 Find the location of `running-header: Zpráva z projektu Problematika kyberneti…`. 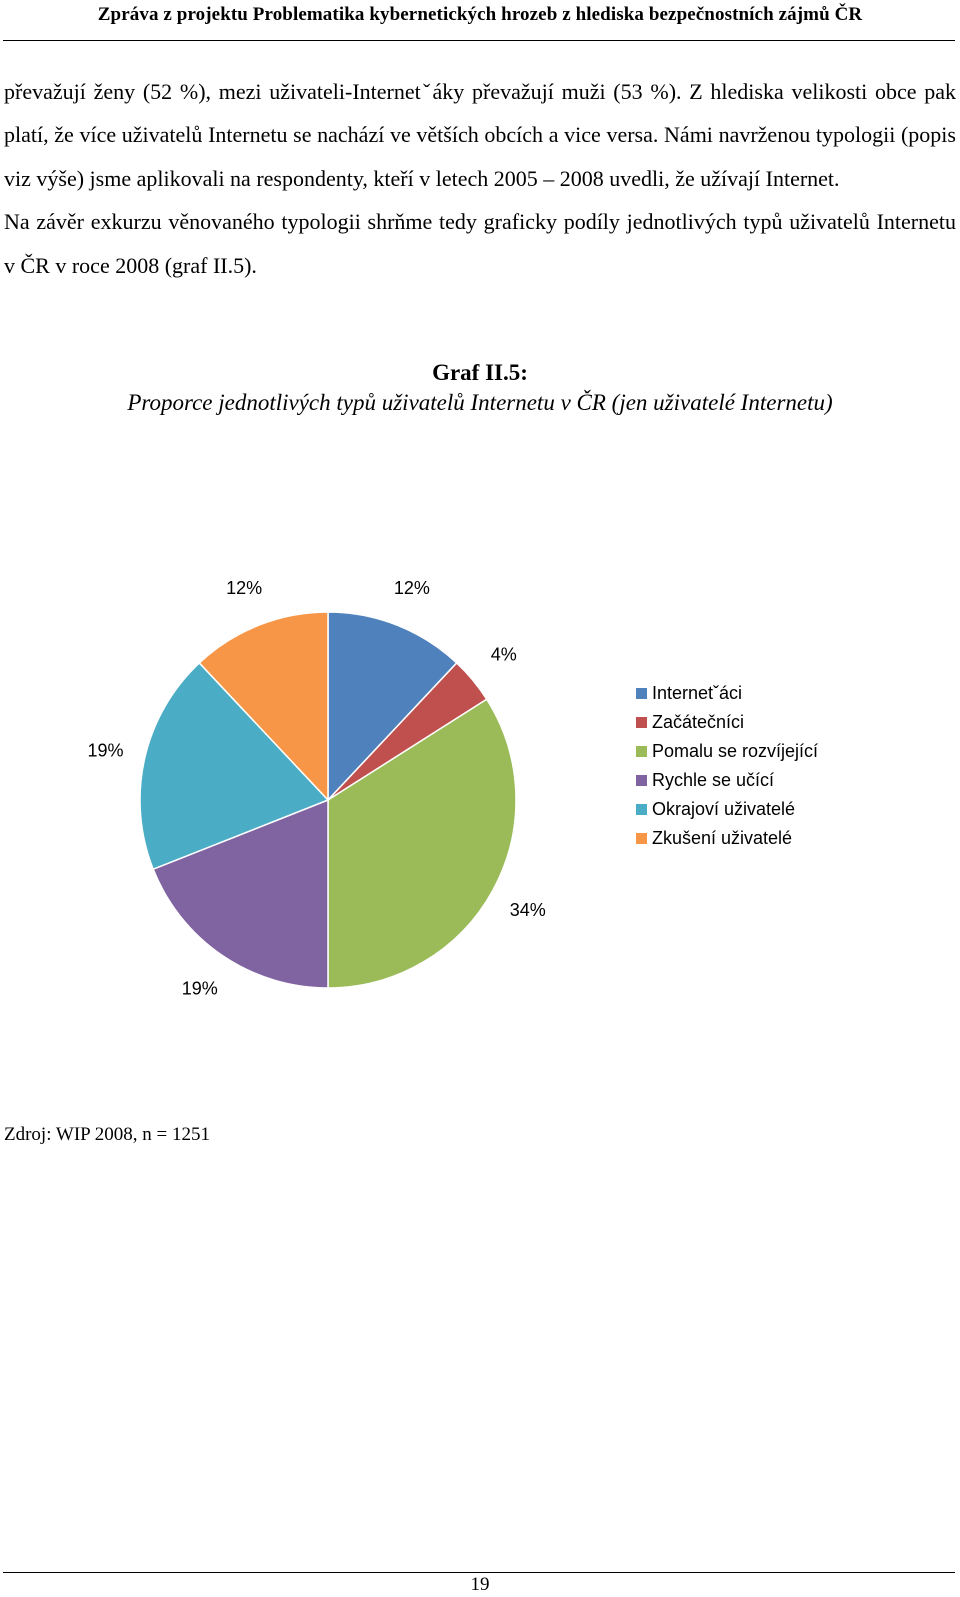

running-header: Zpráva z projektu Problematika kyberneti… is located at coordinates (480, 14).